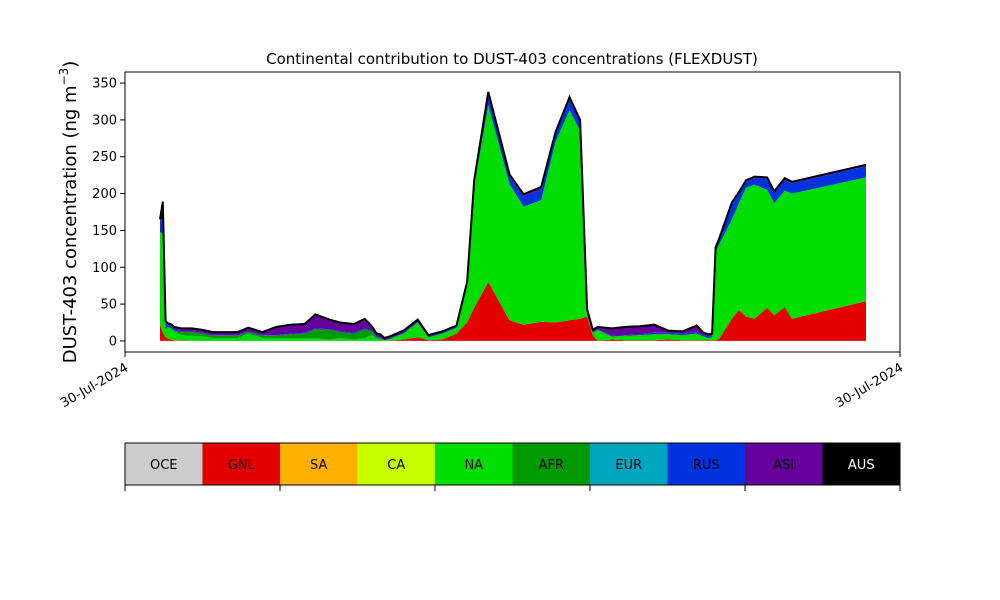  I want to click on legend-label-sa: SA, so click(318, 465).